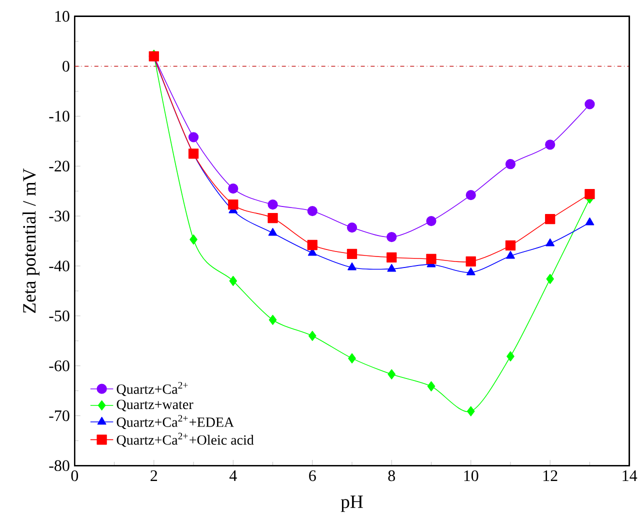 The image size is (641, 531). Describe the element at coordinates (185, 439) in the screenshot. I see `legend-label: Quartz+Ca$^{2+}$+Oleic acid` at that location.